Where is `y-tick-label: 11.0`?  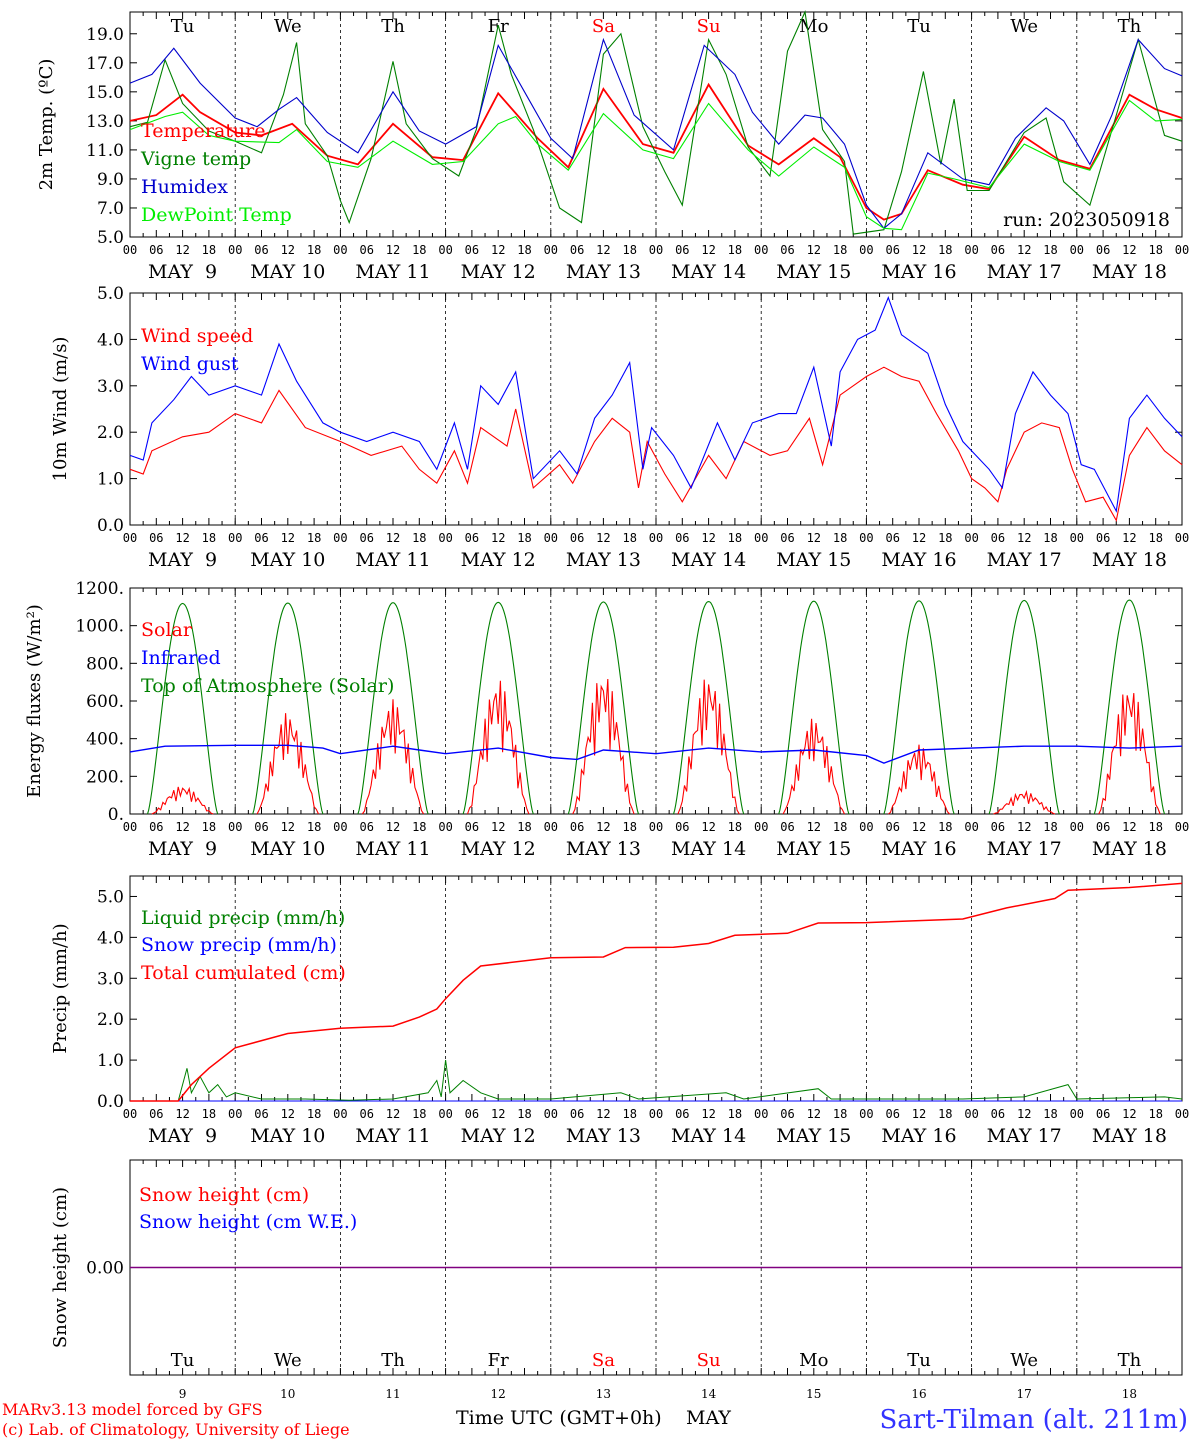 y-tick-label: 11.0 is located at coordinates (105, 151).